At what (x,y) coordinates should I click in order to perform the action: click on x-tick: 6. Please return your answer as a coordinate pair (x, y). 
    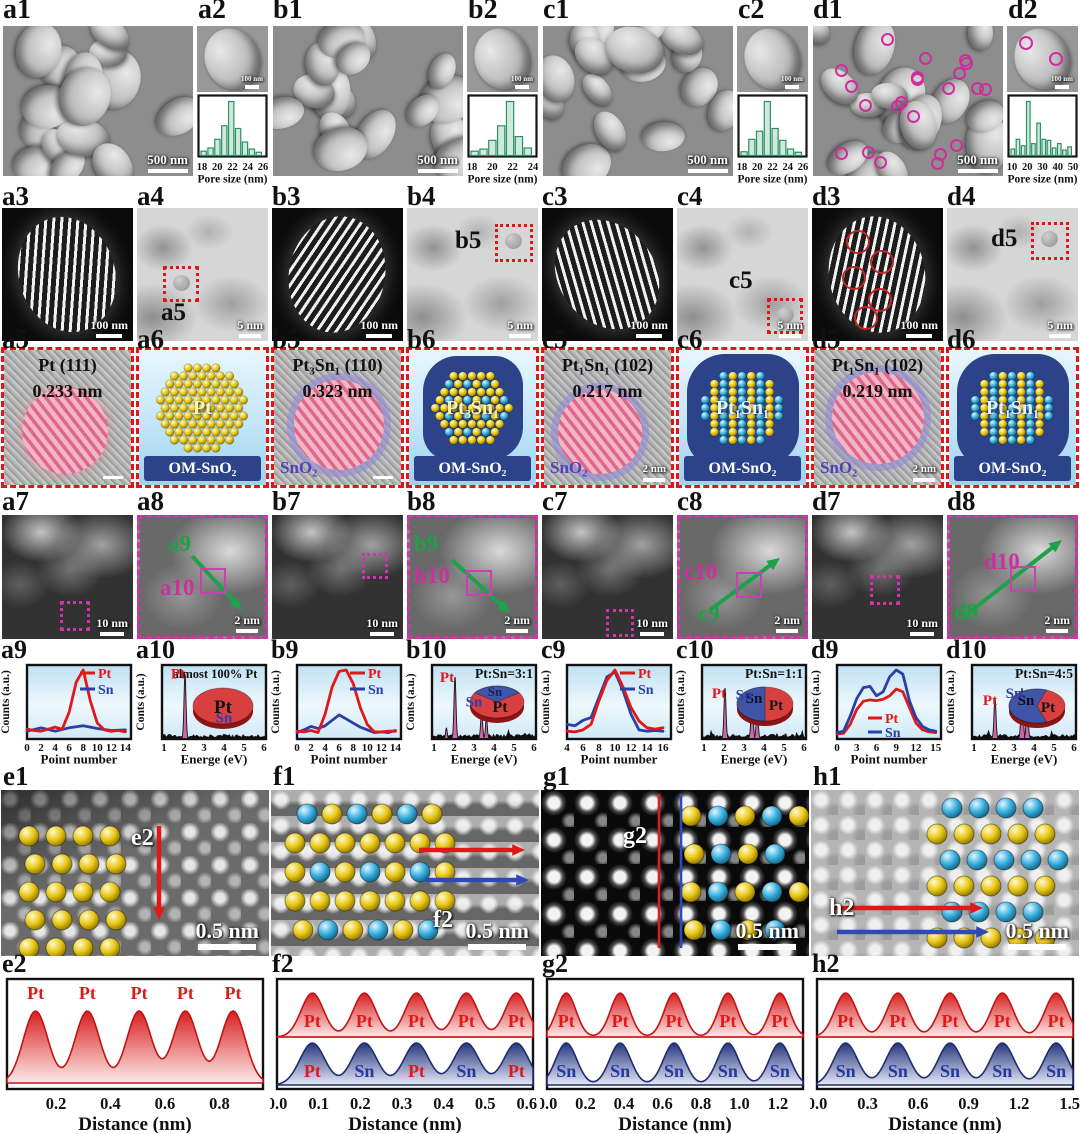
    Looking at the image, I should click on (583, 748).